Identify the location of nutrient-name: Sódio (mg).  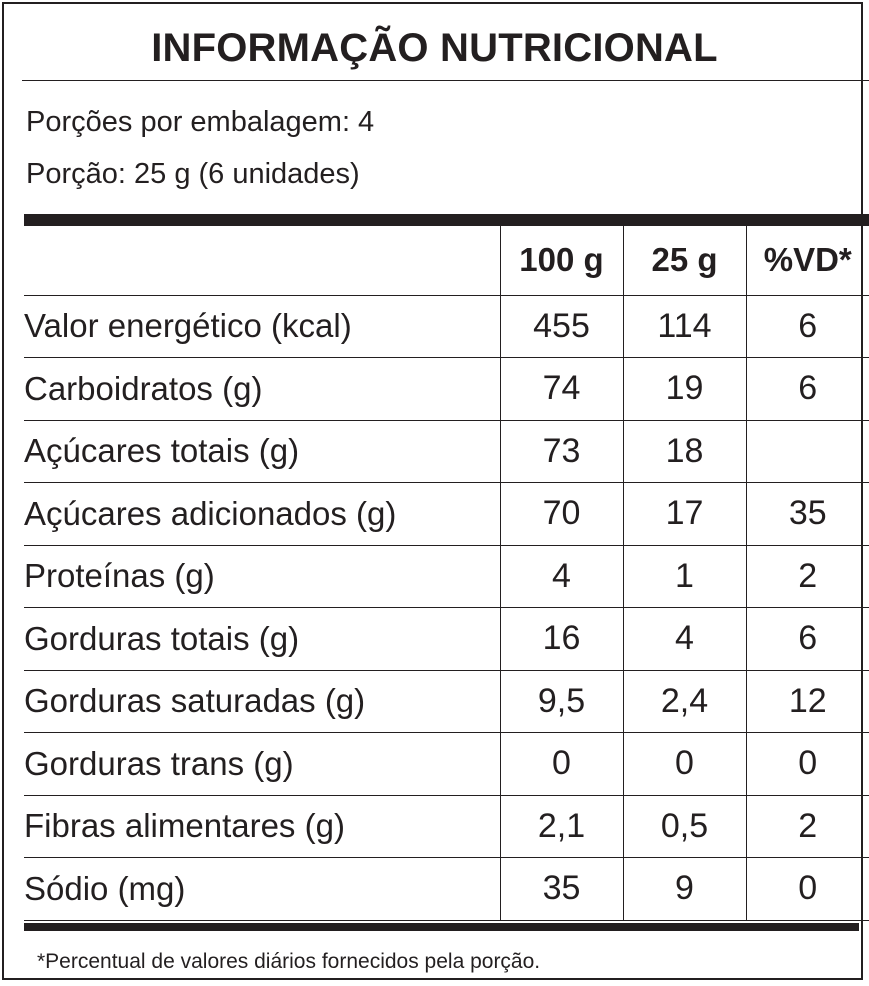
(262, 889).